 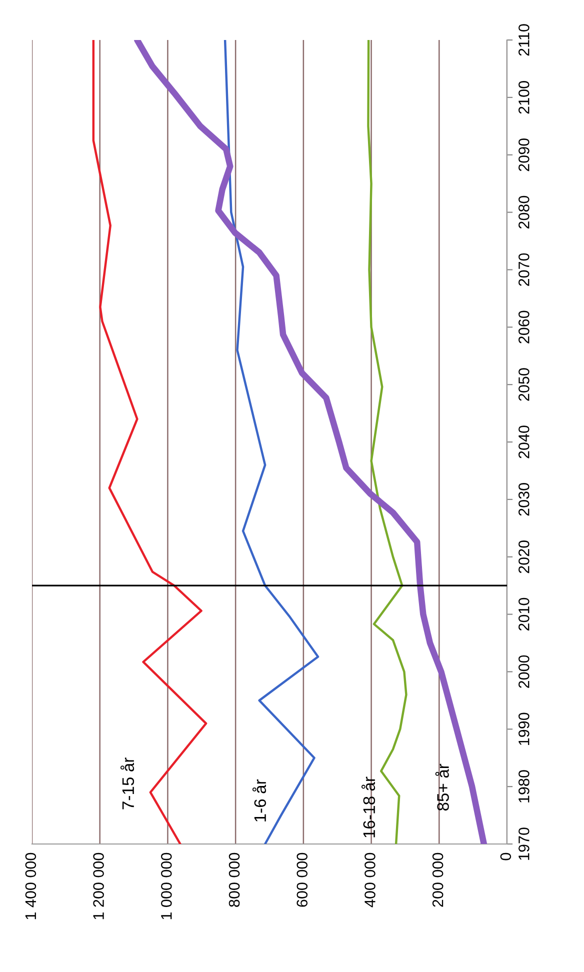 What do you see at coordinates (166, 886) in the screenshot?
I see `x-tick-label: 1 000 000` at bounding box center [166, 886].